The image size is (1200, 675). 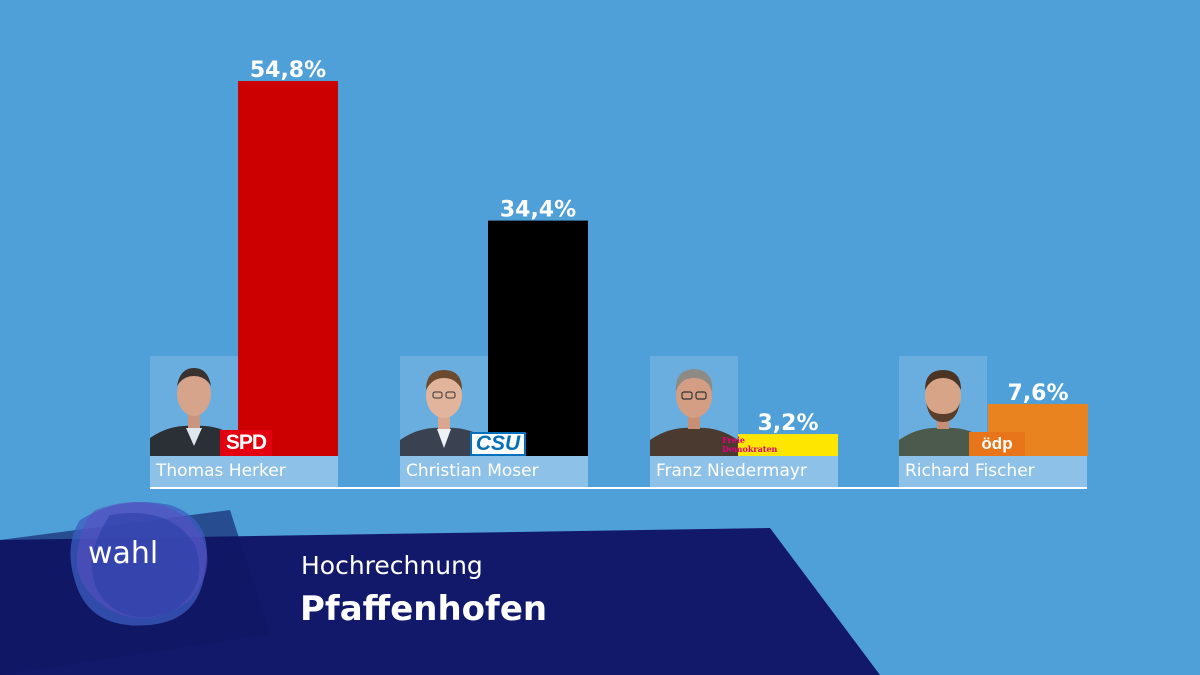 I want to click on bar-csu, so click(x=538, y=338).